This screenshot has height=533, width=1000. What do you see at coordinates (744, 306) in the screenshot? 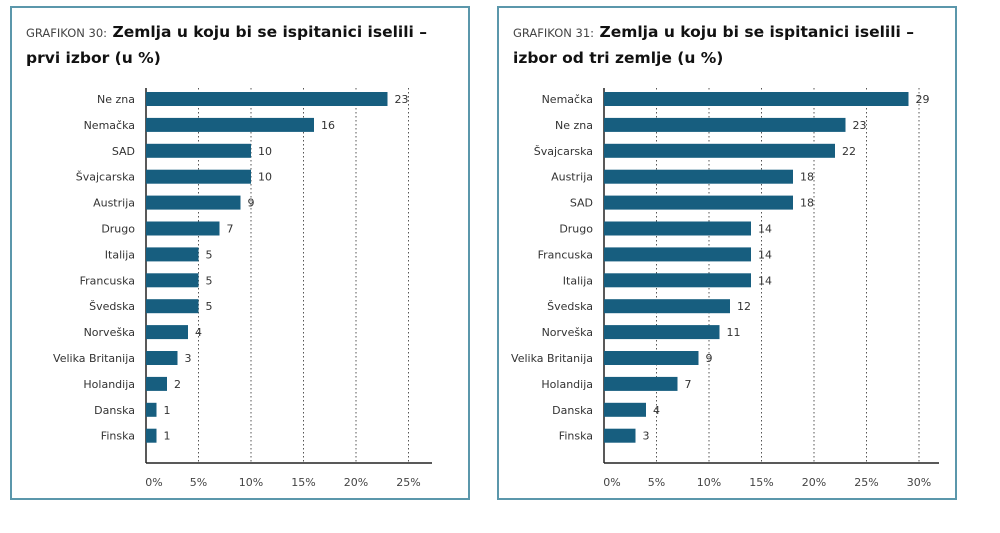
I see `data-label: 12` at bounding box center [744, 306].